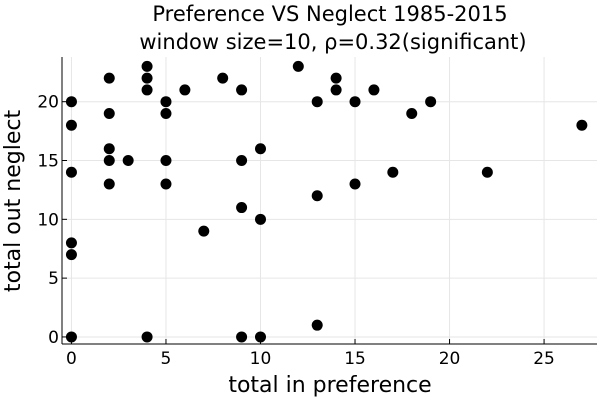  Describe the element at coordinates (53, 338) in the screenshot. I see `y-tick-label-0: 0` at that location.